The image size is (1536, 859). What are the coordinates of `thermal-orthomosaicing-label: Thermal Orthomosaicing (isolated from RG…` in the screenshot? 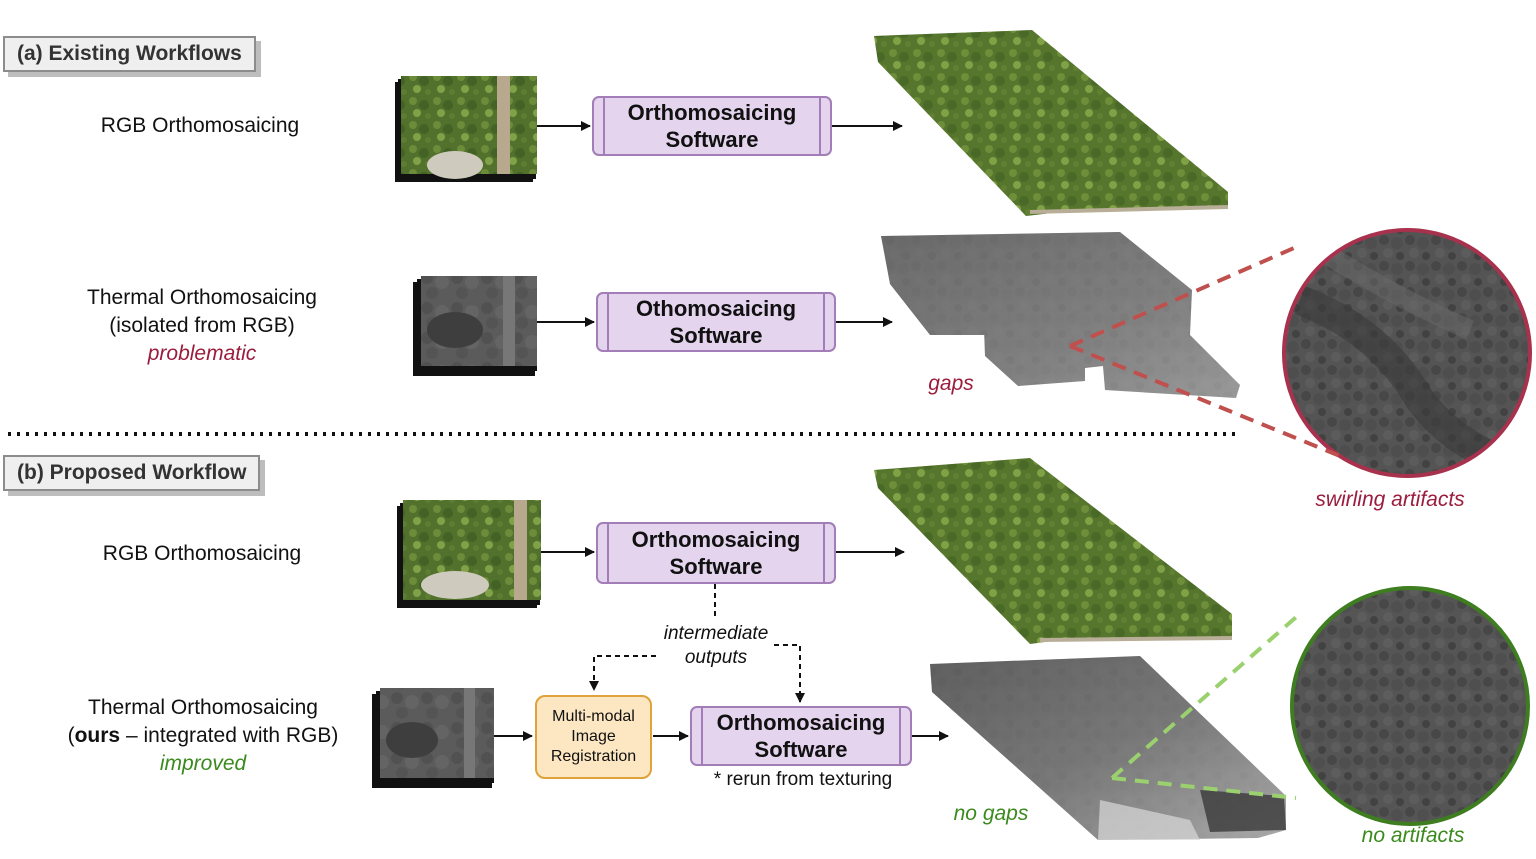 It's located at (202, 326).